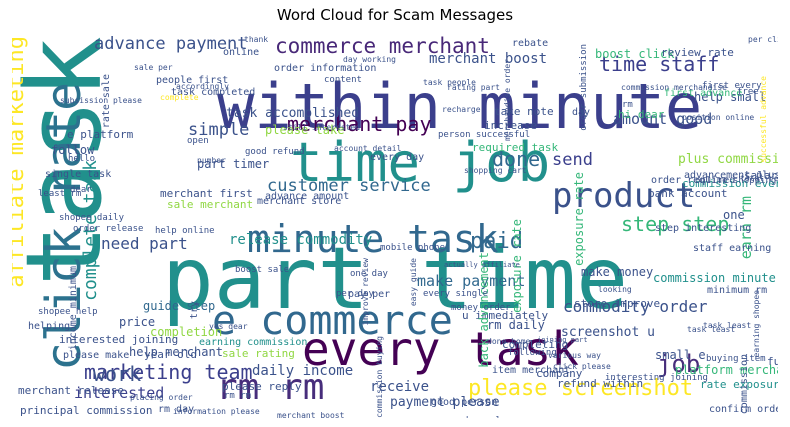  I want to click on word-sale-rating-56: sale rating, so click(258, 353).